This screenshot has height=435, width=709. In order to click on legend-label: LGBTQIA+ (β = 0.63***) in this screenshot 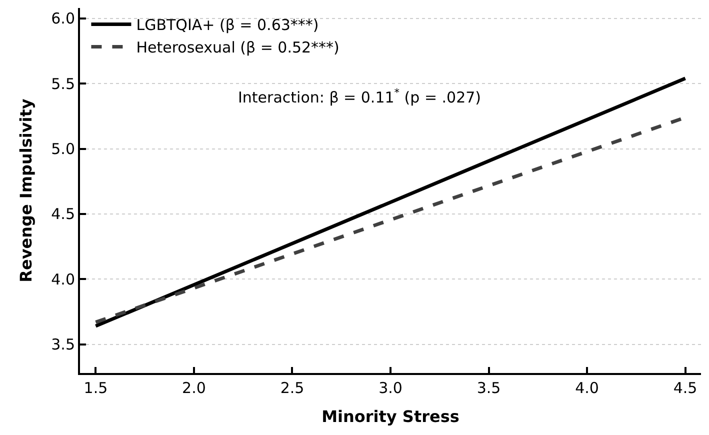, I will do `click(227, 25)`.